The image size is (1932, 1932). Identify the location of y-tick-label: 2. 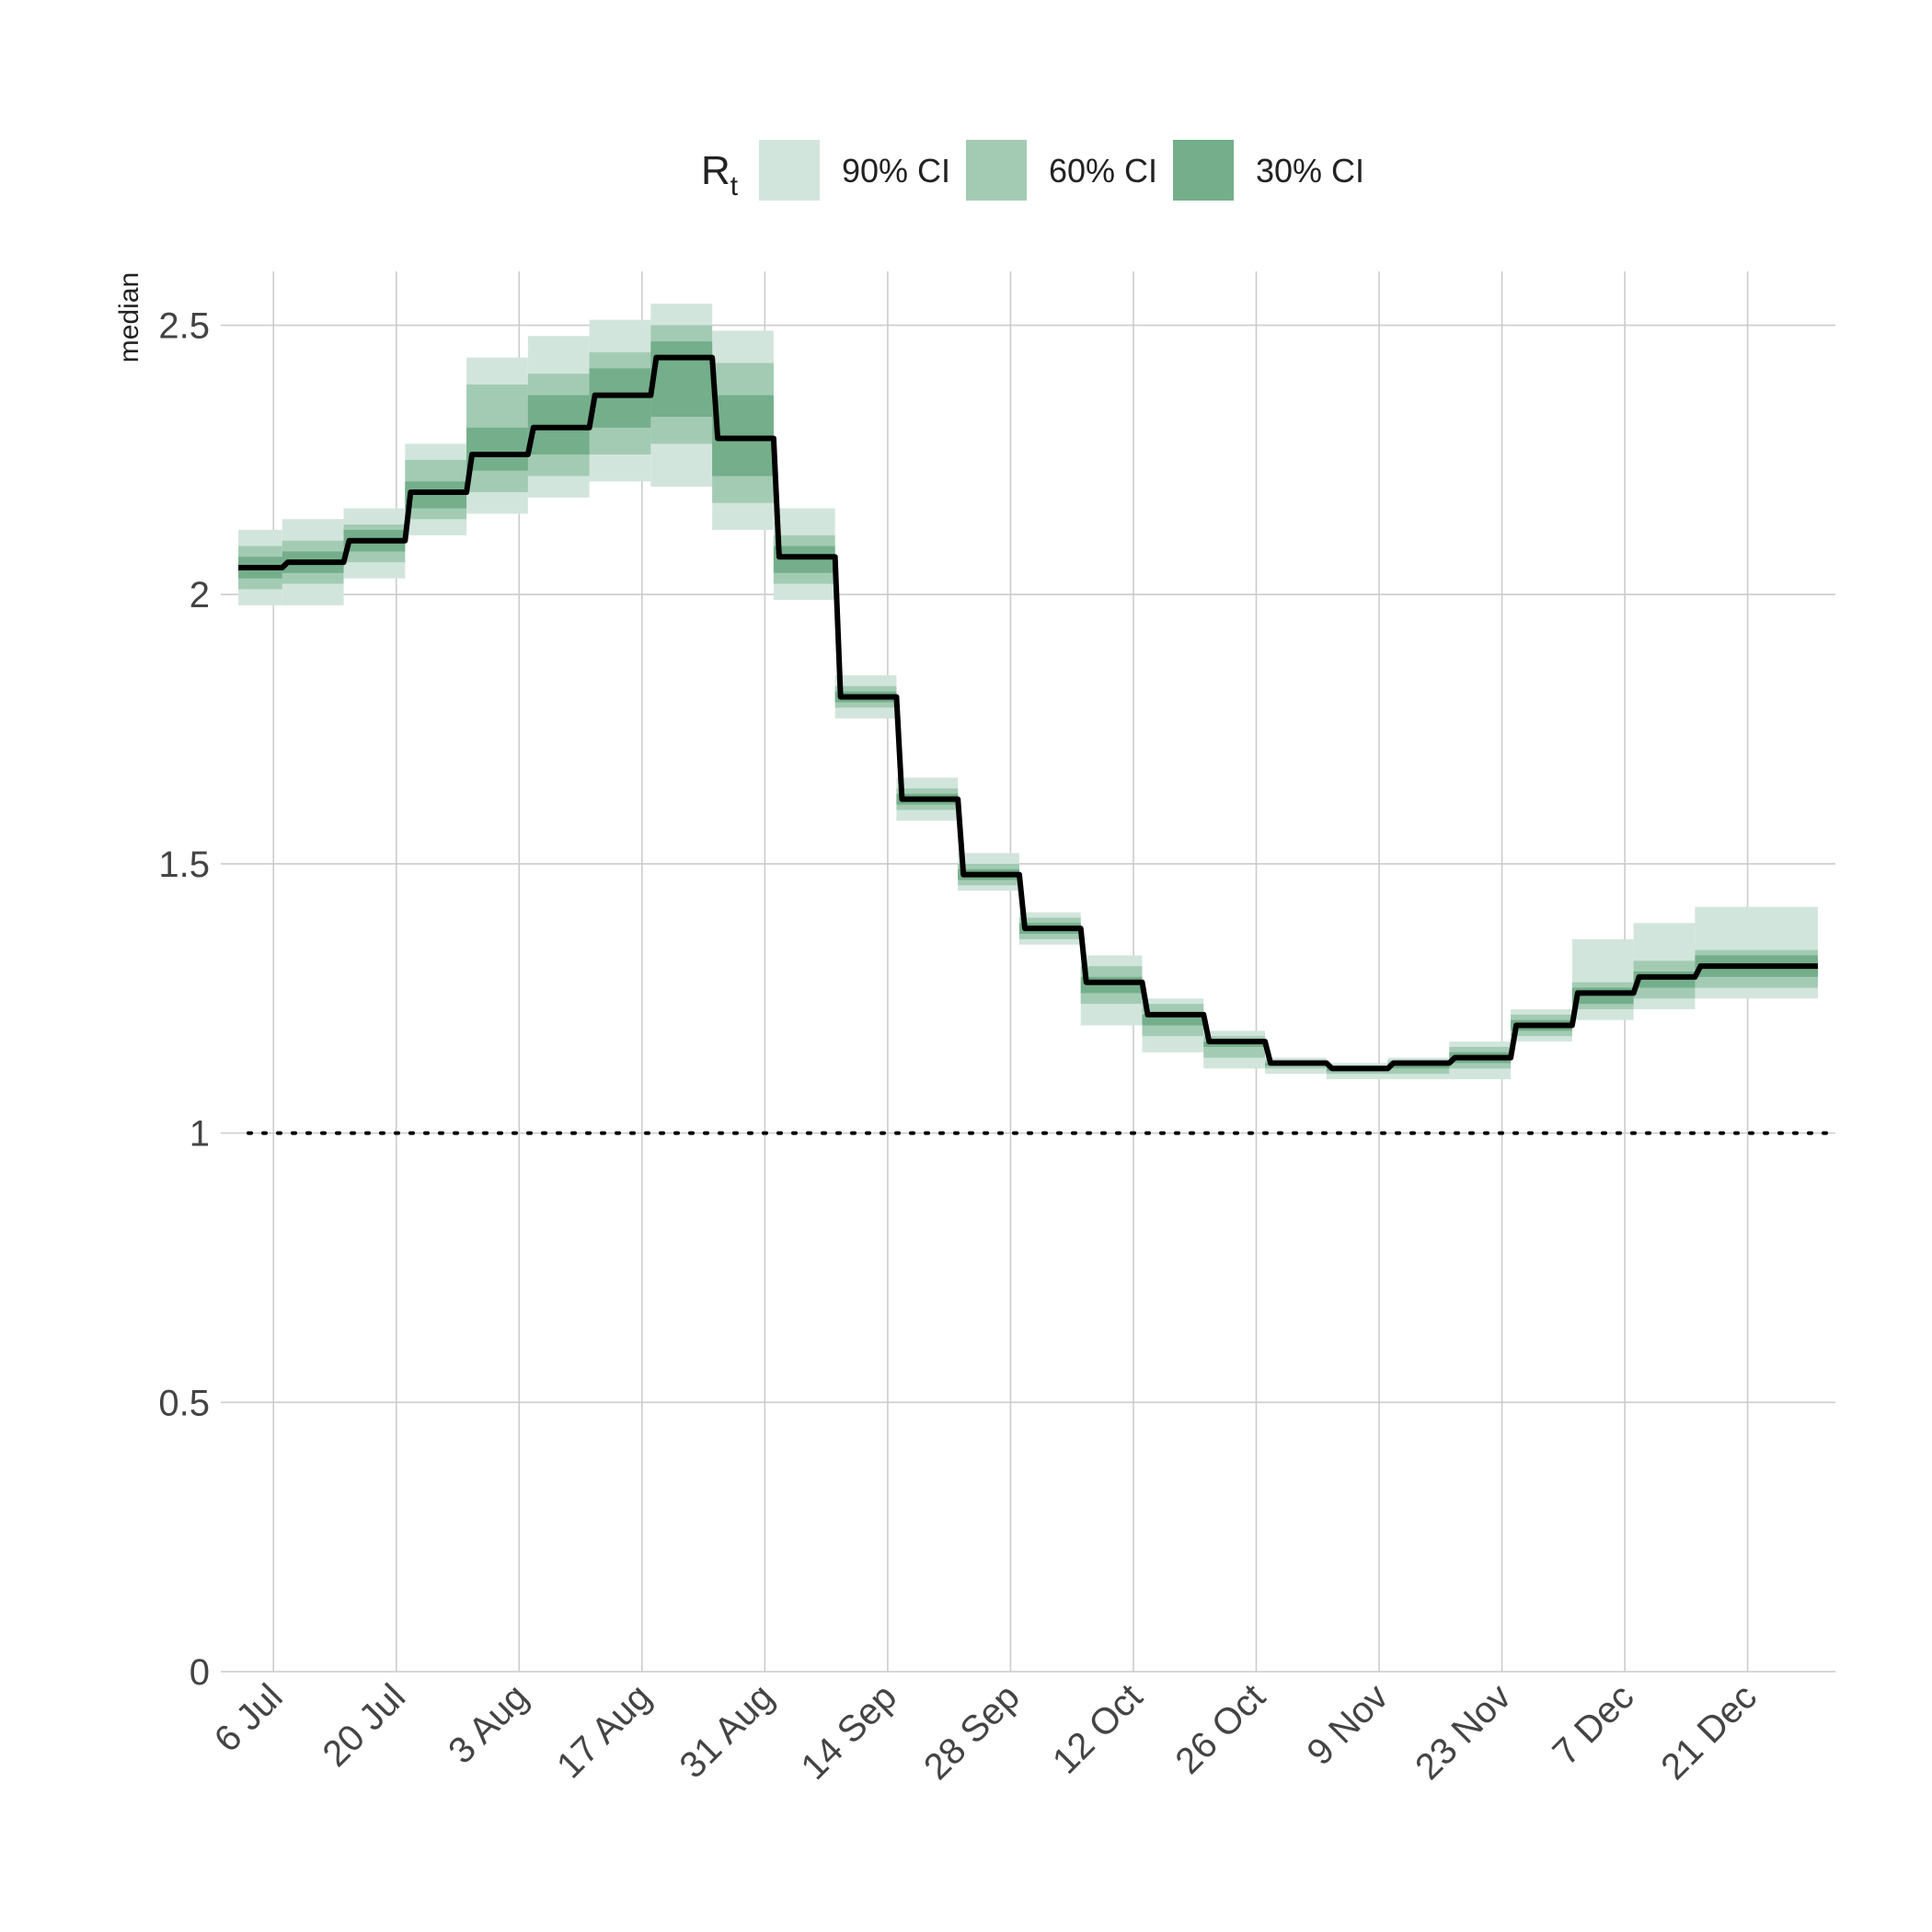
(200, 595).